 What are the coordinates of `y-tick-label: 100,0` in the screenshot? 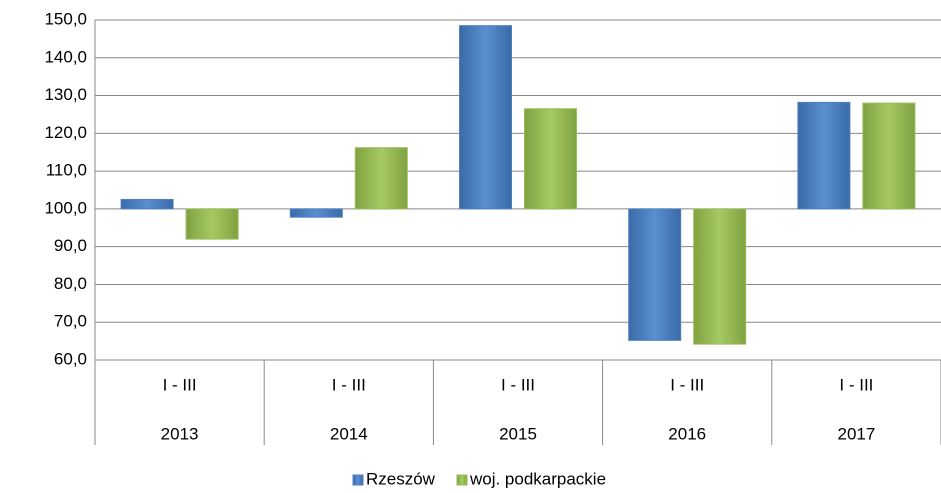 It's located at (65, 207).